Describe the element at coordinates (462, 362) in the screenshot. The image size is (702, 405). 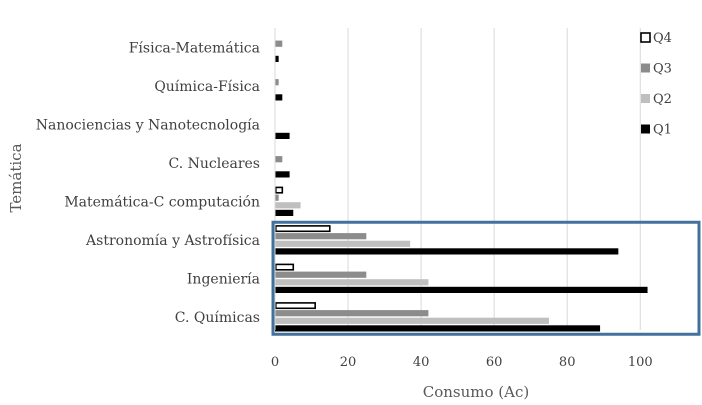
I see `x-tick-labels: 0 20 40 60 80 100` at that location.